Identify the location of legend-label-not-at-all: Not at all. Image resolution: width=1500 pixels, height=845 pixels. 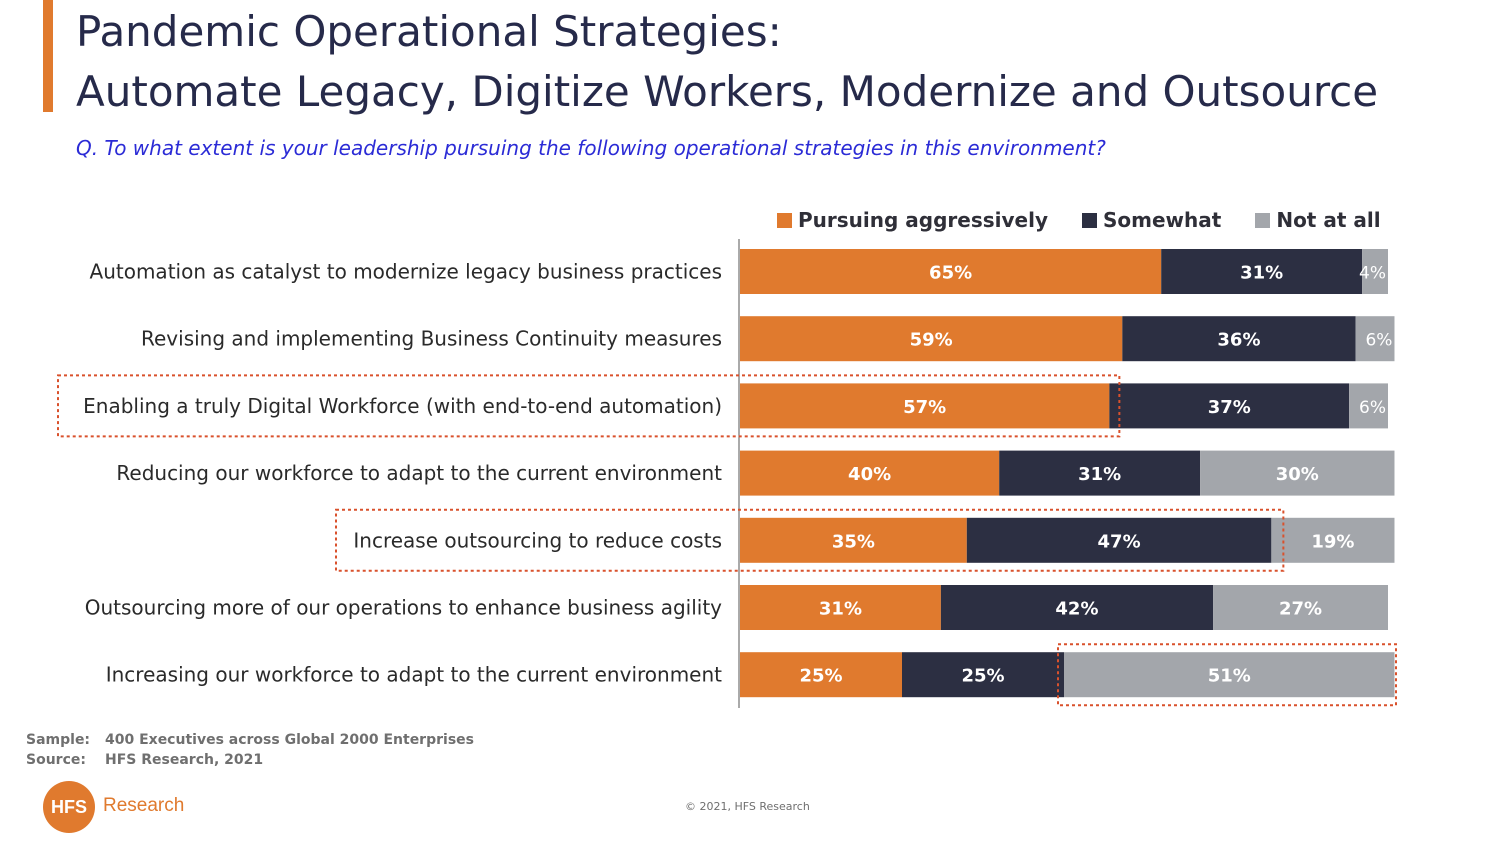
(1328, 220).